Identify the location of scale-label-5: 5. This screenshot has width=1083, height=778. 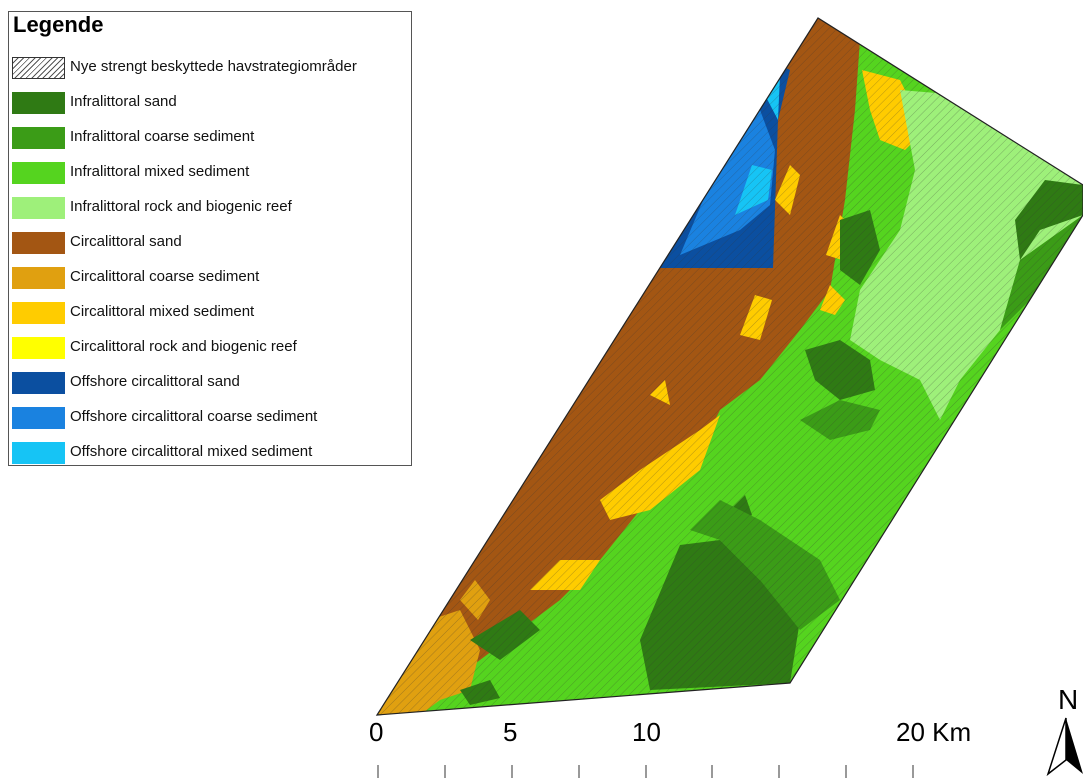
(510, 732).